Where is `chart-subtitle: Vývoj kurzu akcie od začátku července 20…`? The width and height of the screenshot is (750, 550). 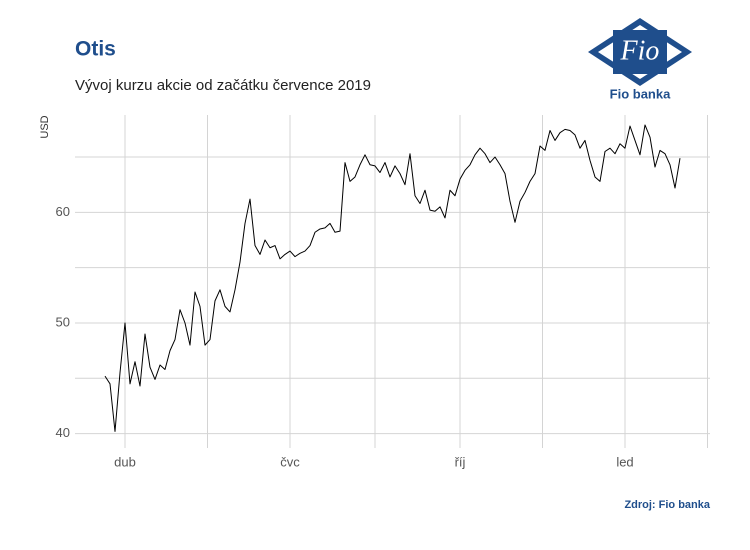
chart-subtitle: Vývoj kurzu akcie od začátku července 20… is located at coordinates (223, 85).